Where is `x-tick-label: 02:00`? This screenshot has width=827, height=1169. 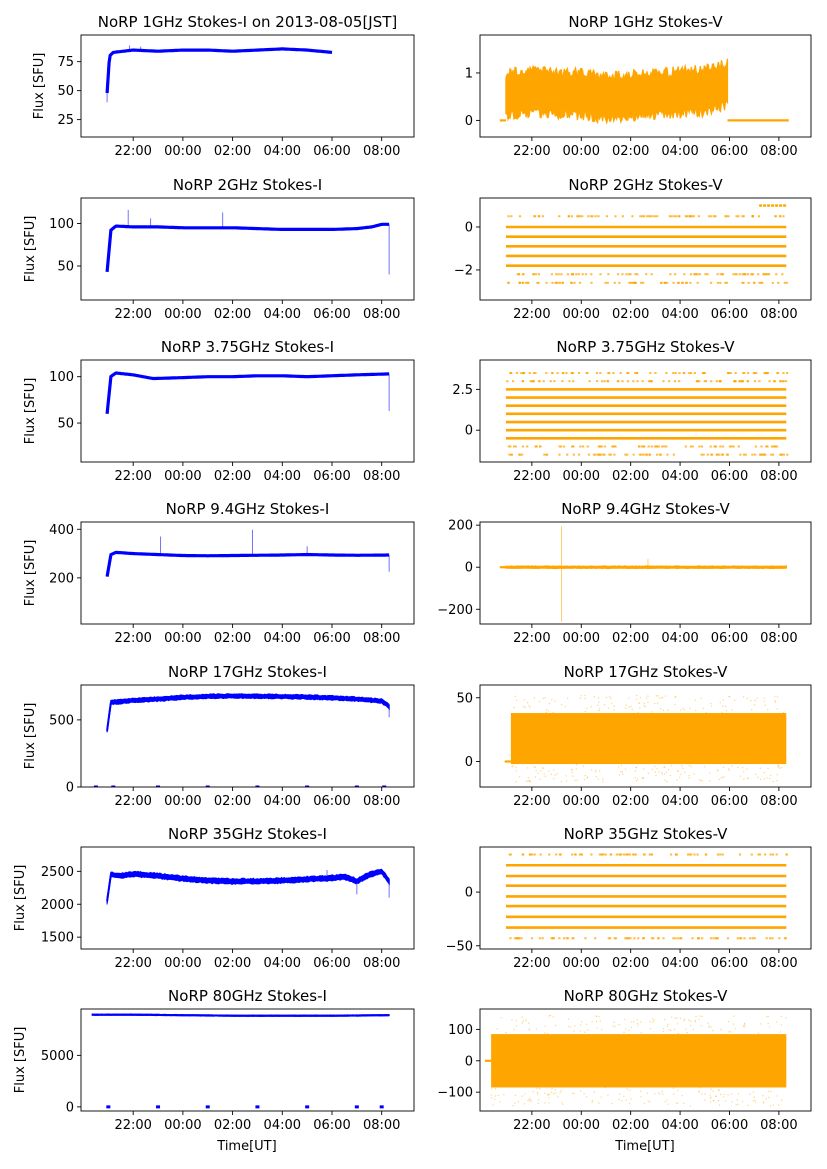
x-tick-label: 02:00 is located at coordinates (232, 314).